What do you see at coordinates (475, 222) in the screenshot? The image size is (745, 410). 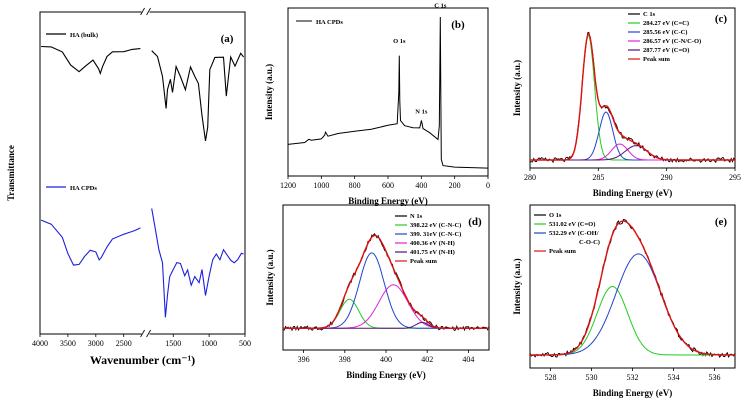 I see `panel-label: (d)` at bounding box center [475, 222].